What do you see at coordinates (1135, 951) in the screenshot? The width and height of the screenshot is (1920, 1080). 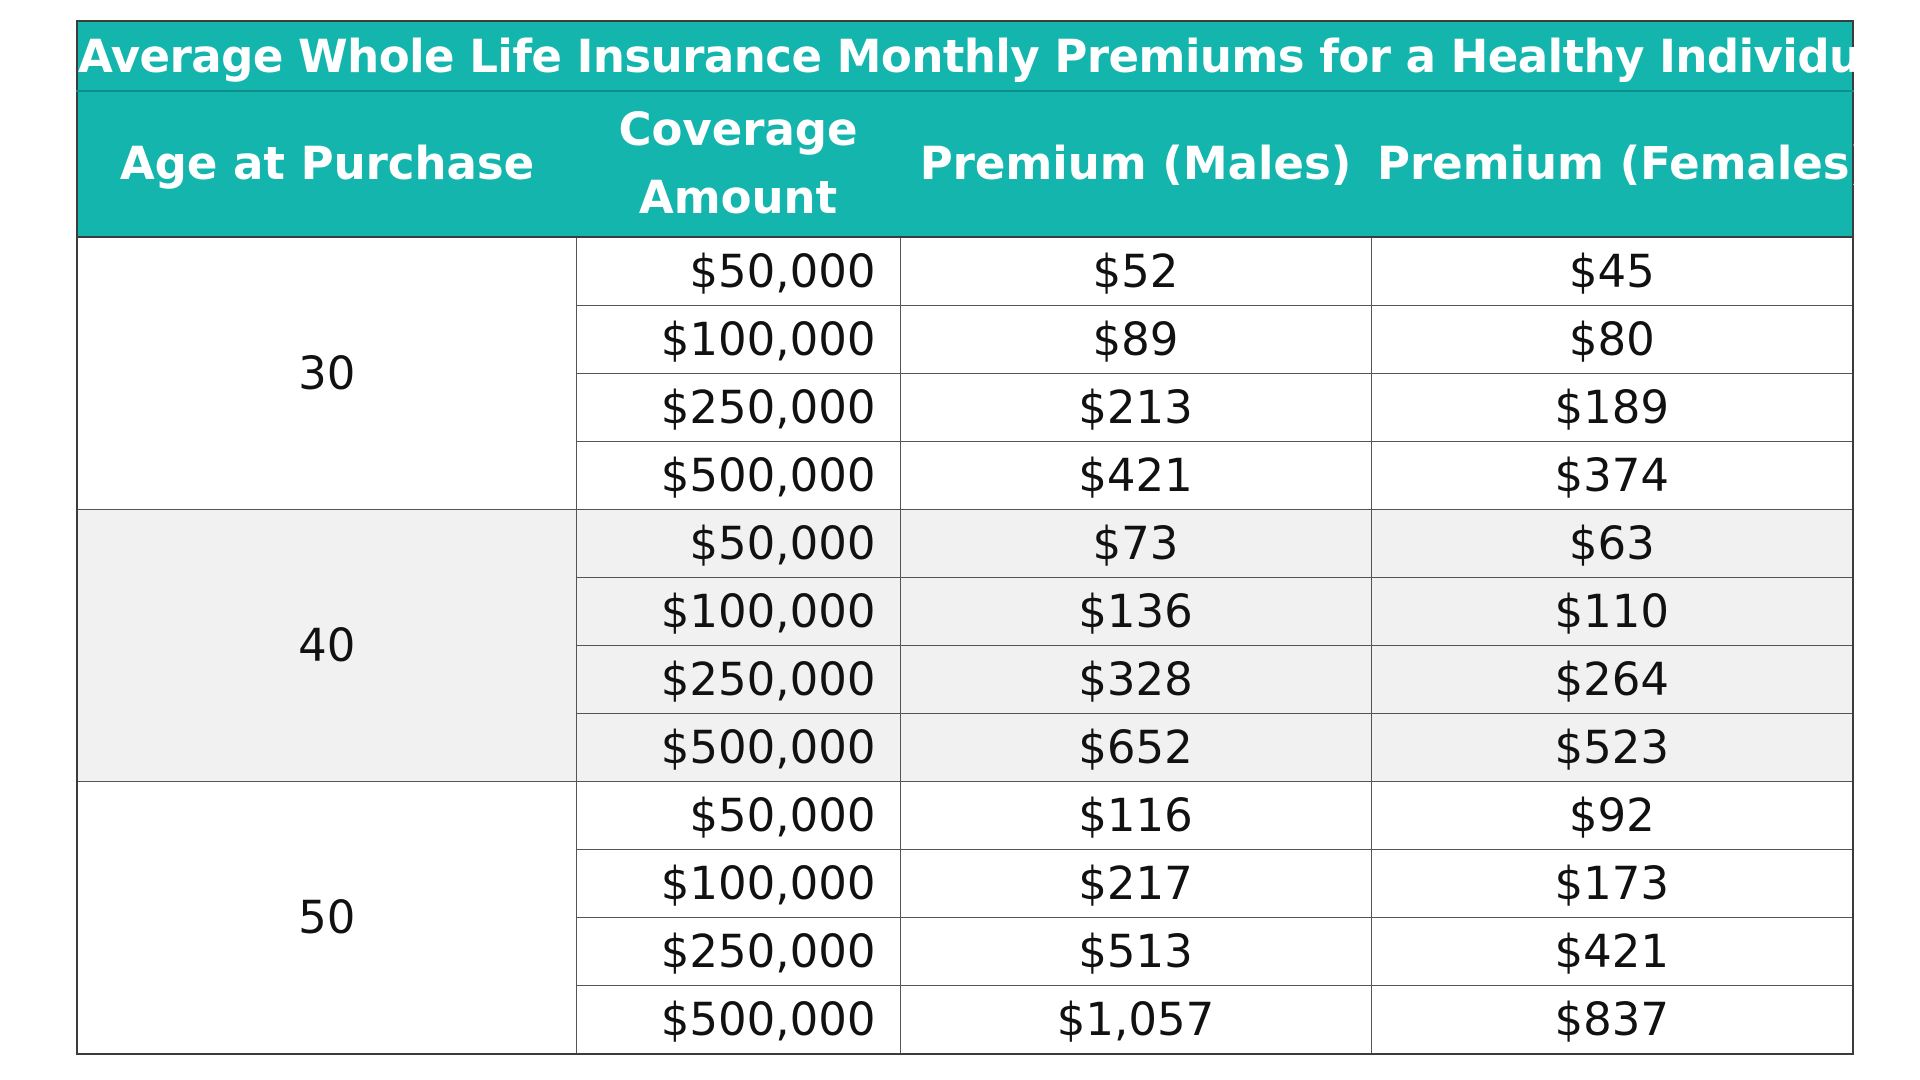 I see `male-premium-cell: $513` at bounding box center [1135, 951].